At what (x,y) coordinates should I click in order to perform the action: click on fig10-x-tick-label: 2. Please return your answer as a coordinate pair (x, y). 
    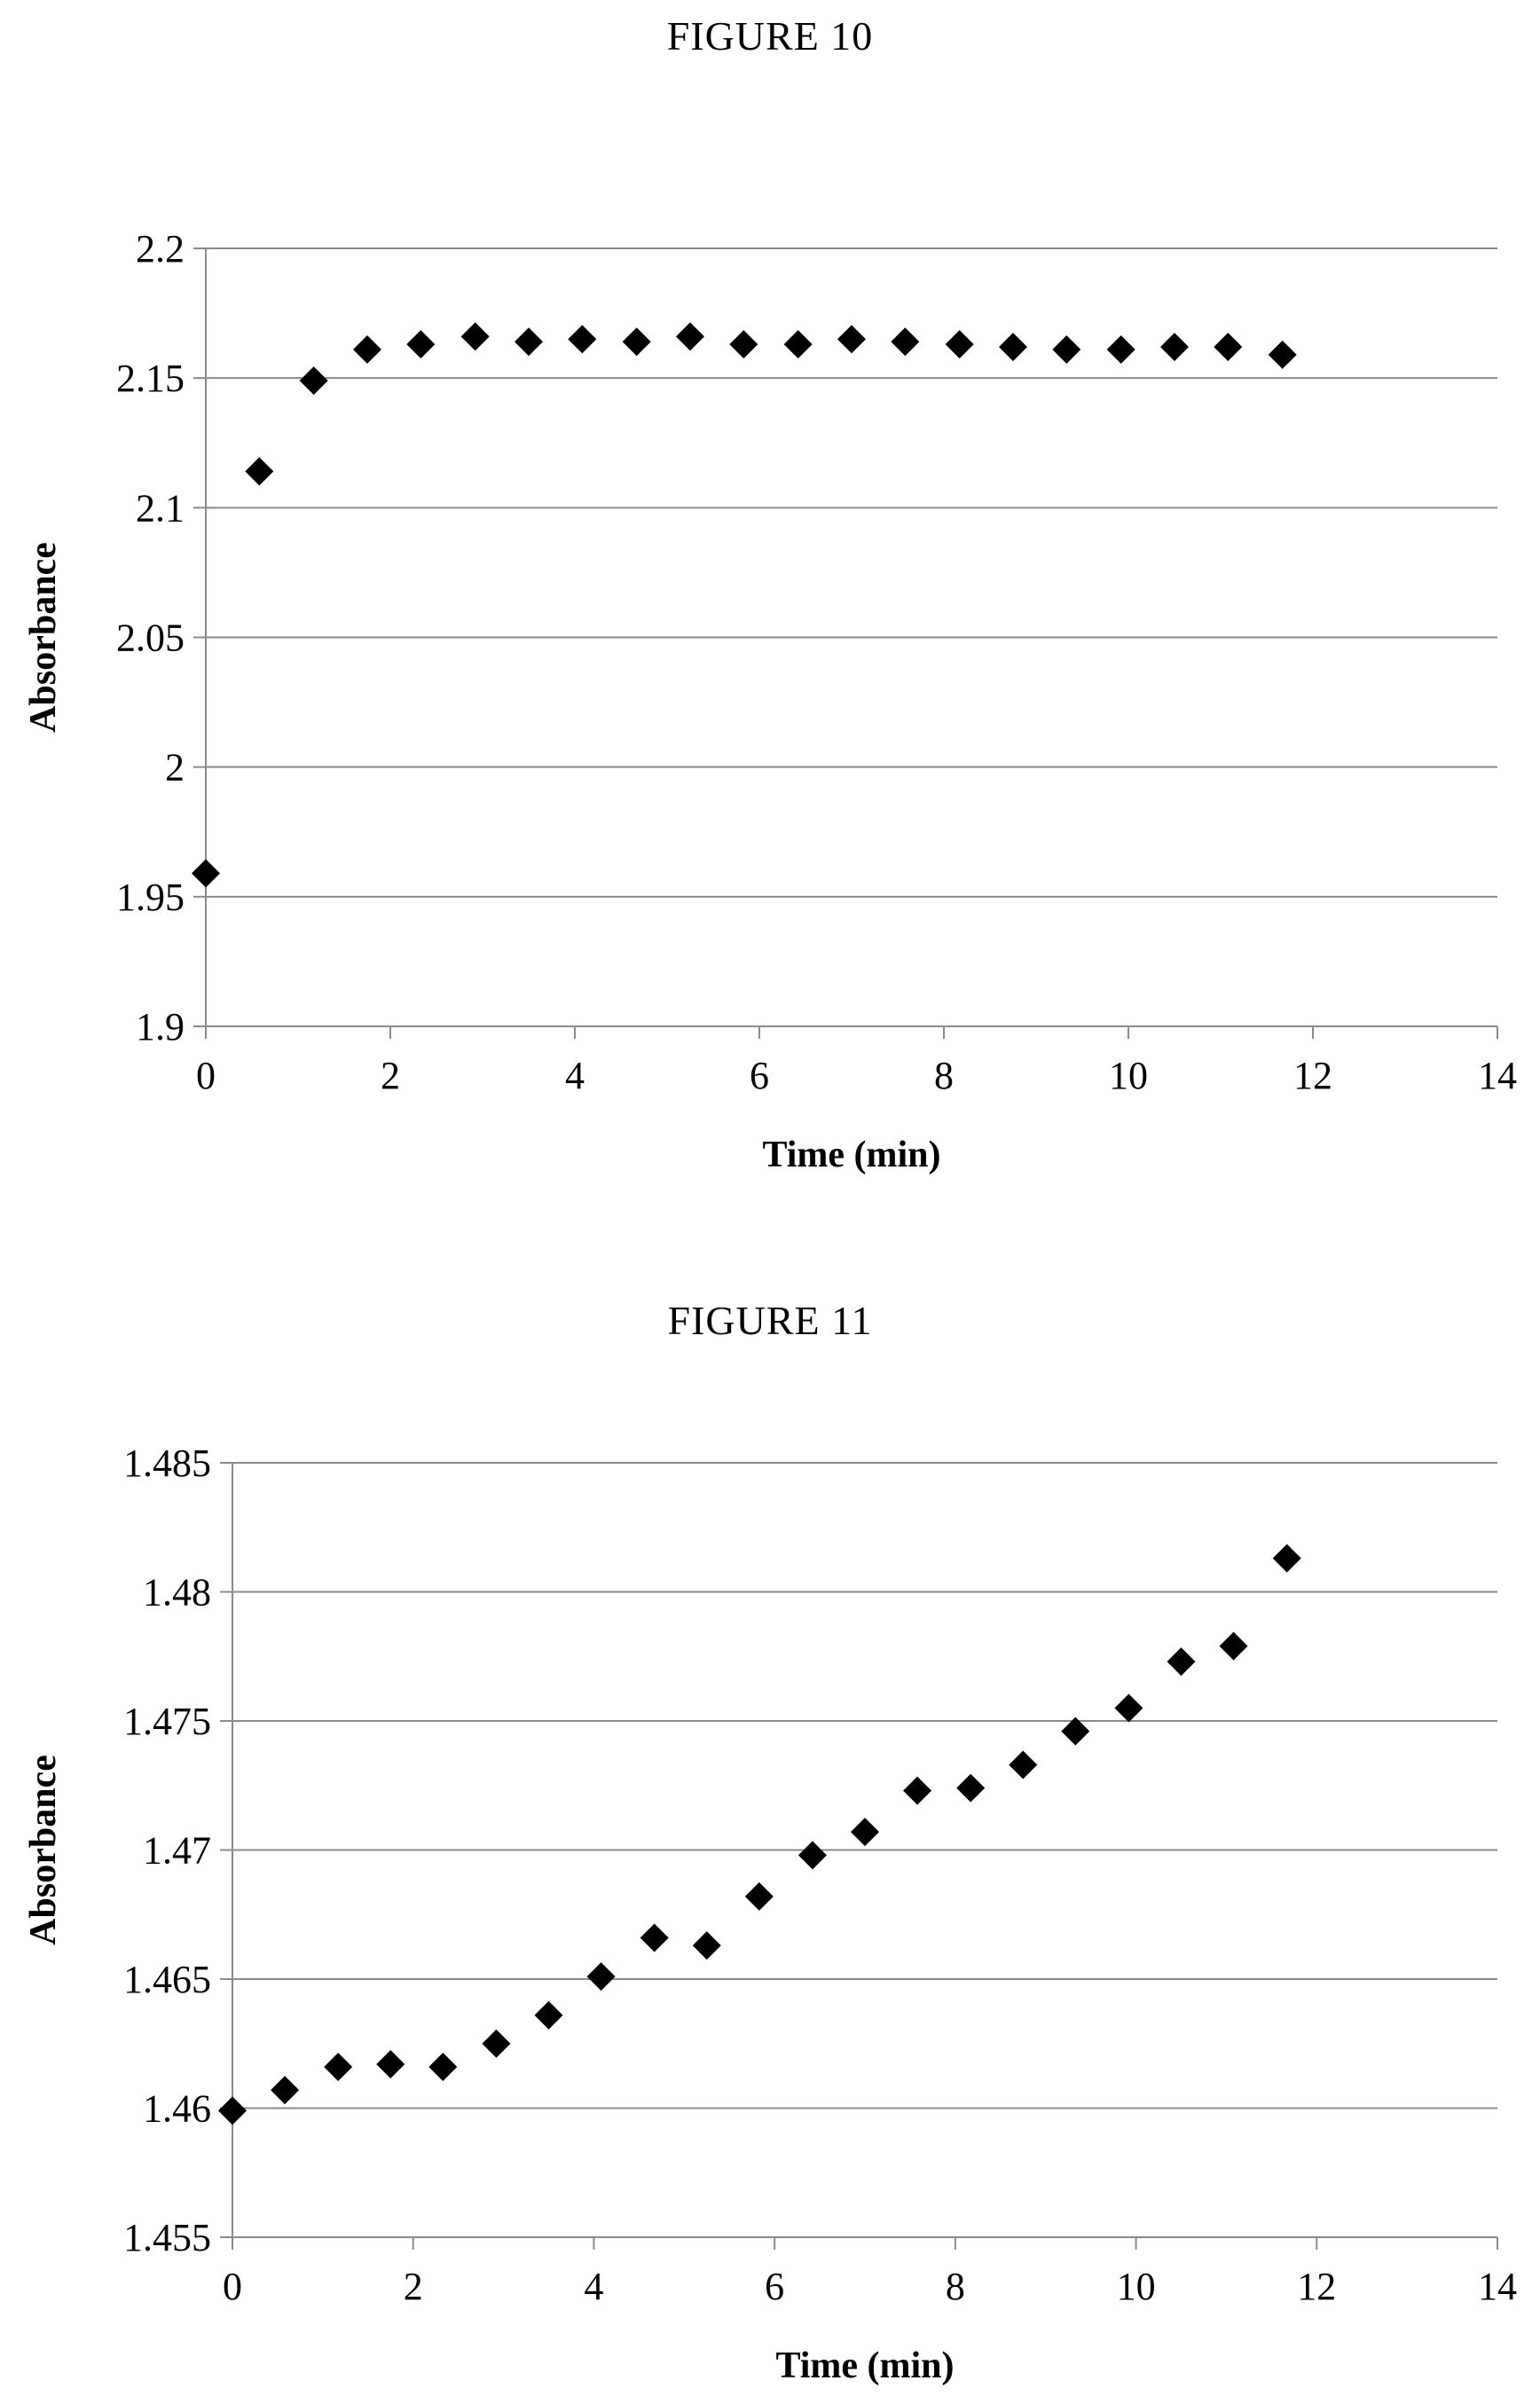
    Looking at the image, I should click on (390, 1076).